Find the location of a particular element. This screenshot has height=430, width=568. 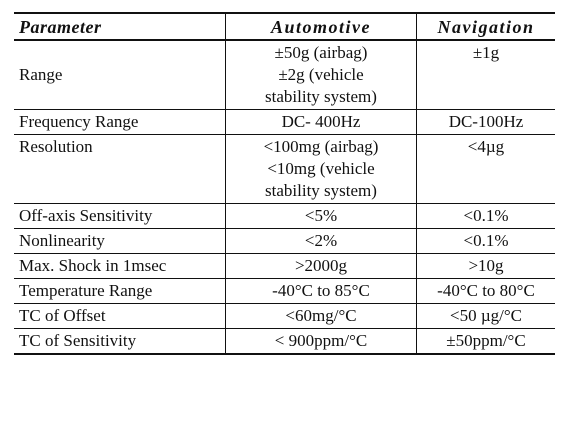

row-tc-sensitivity-navigation: ±50ppm/°C is located at coordinates (485, 341).